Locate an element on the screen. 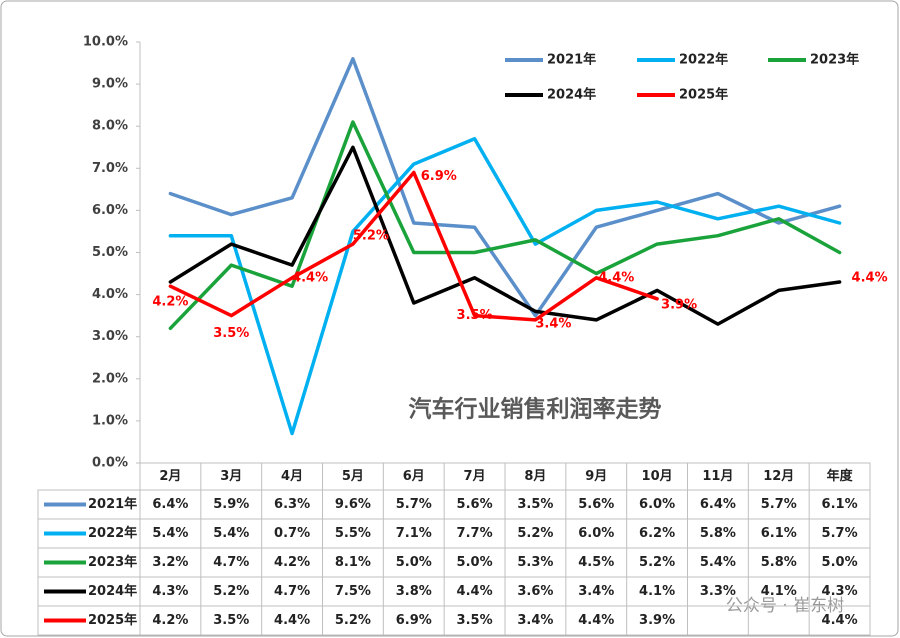 The image size is (900, 638). y-tick-label: 8.0% is located at coordinates (110, 126).